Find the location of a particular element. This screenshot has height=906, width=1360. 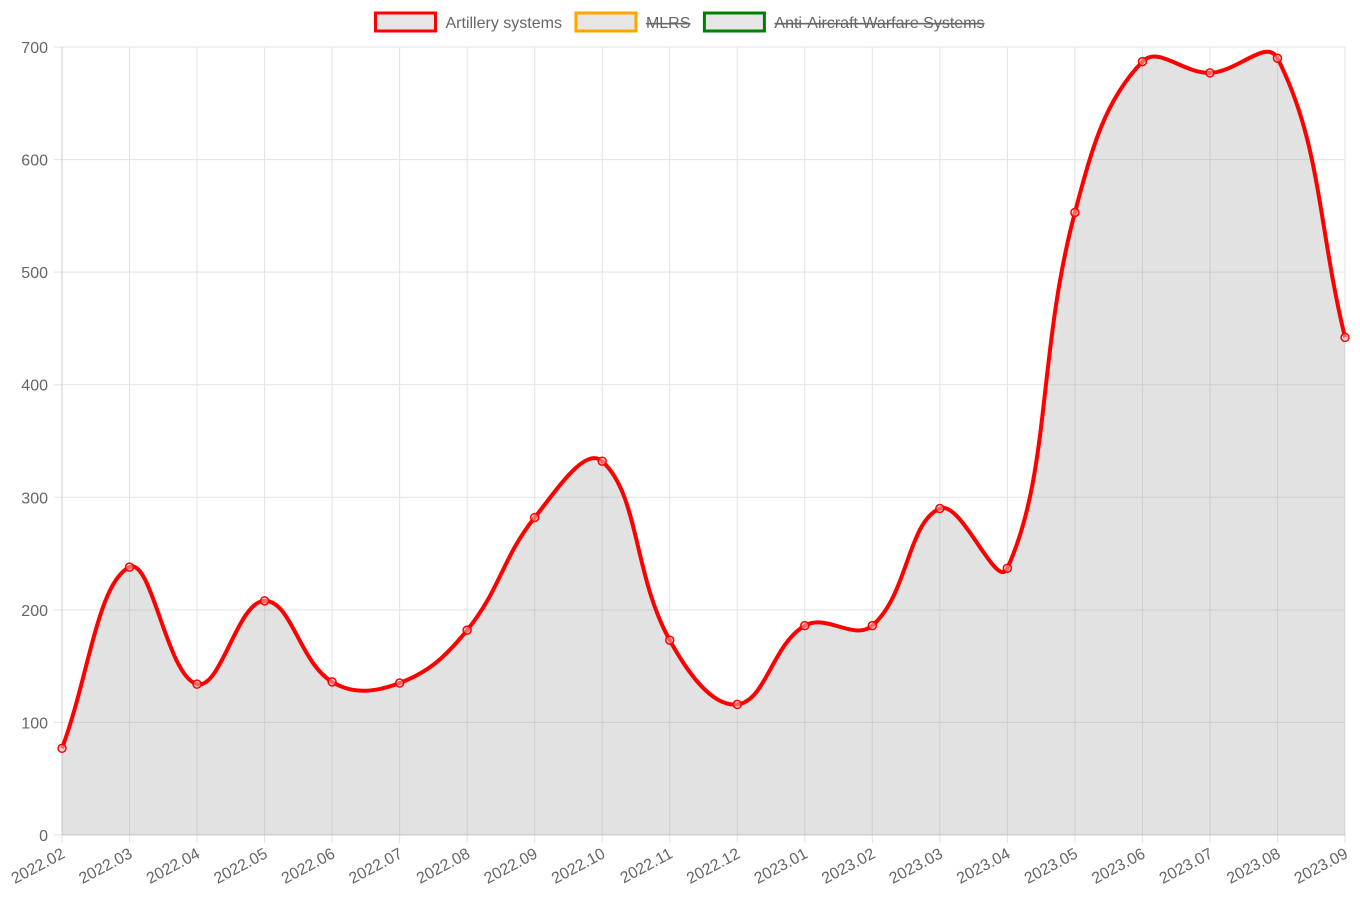

x-tick-label: 2023.05 is located at coordinates (1051, 866).